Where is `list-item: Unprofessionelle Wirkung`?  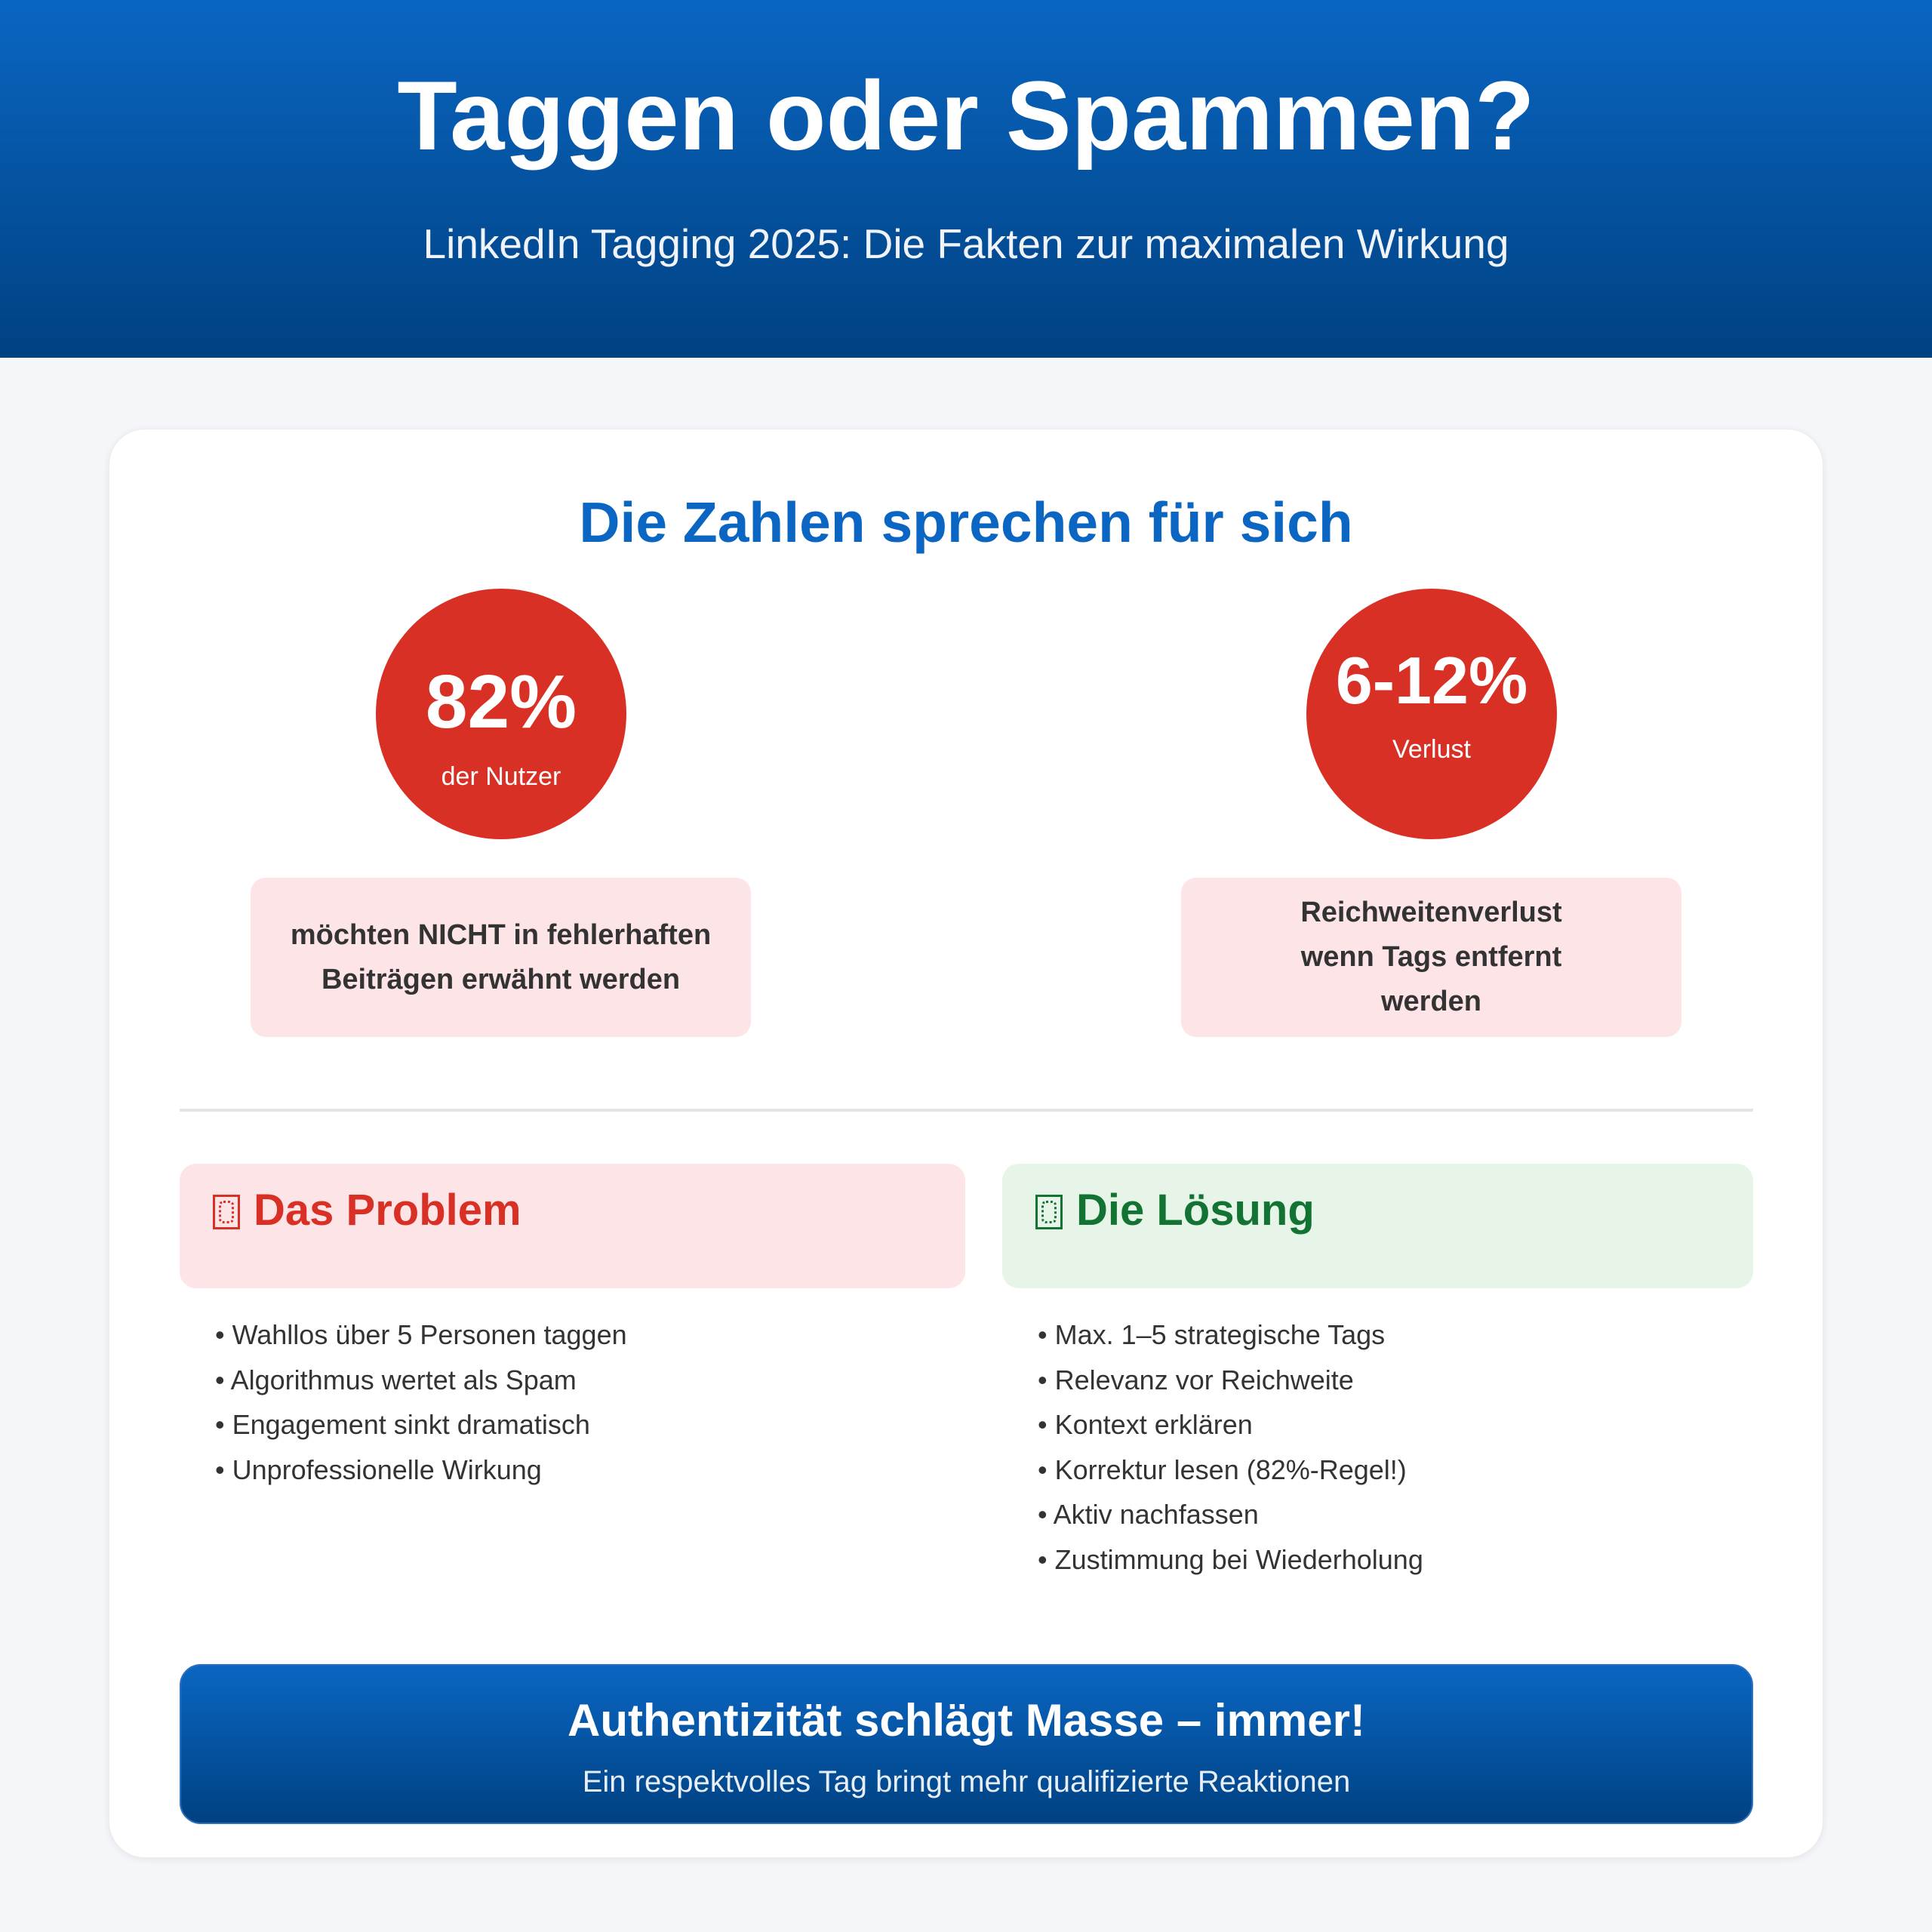
list-item: Unprofessionelle Wirkung is located at coordinates (421, 1470).